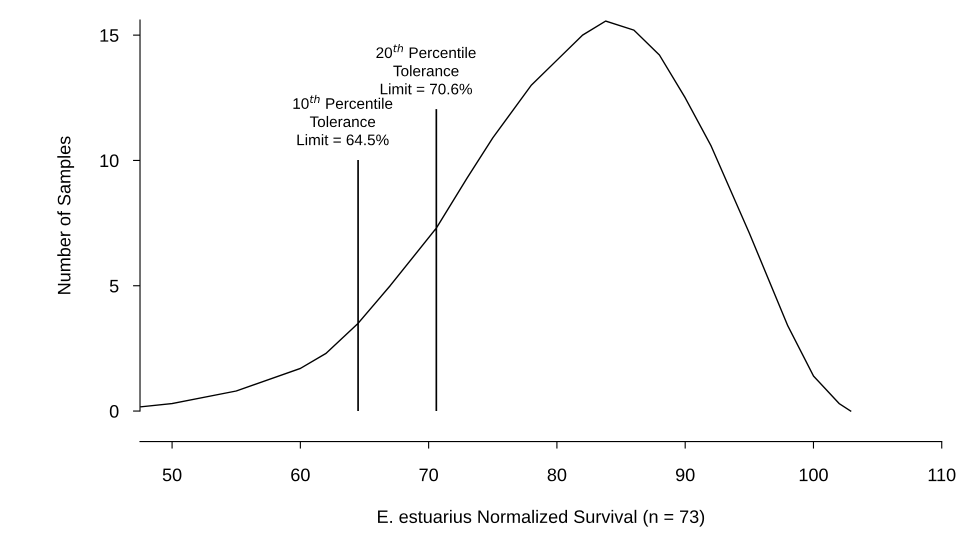 The image size is (959, 543). What do you see at coordinates (814, 475) in the screenshot?
I see `x-tick-label: 100` at bounding box center [814, 475].